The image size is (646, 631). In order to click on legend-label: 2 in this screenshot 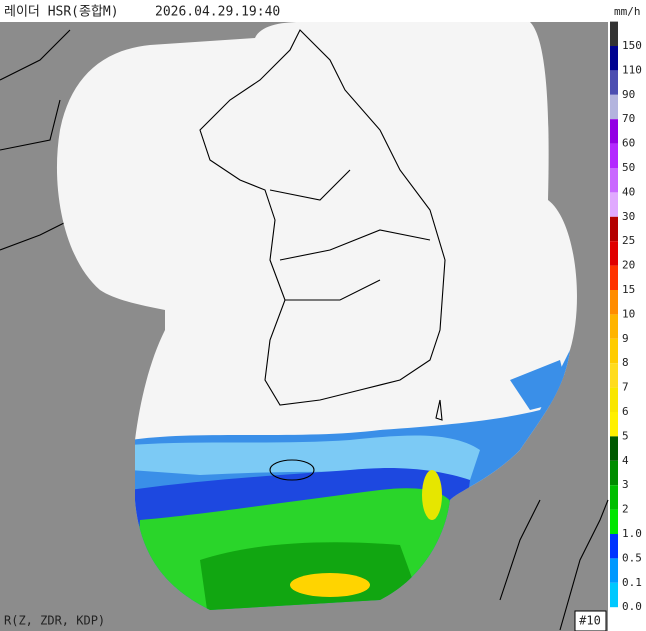, I will do `click(625, 509)`.